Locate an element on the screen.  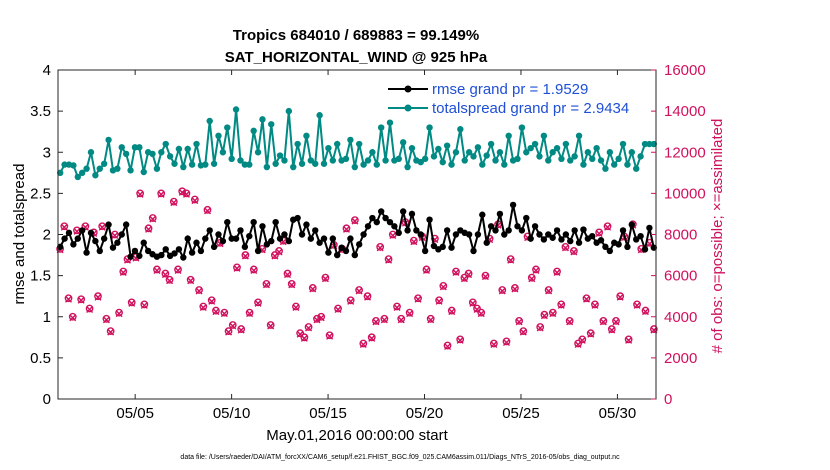
x-axis-label: May.01,2016 00:00:00 start is located at coordinates (357, 435).